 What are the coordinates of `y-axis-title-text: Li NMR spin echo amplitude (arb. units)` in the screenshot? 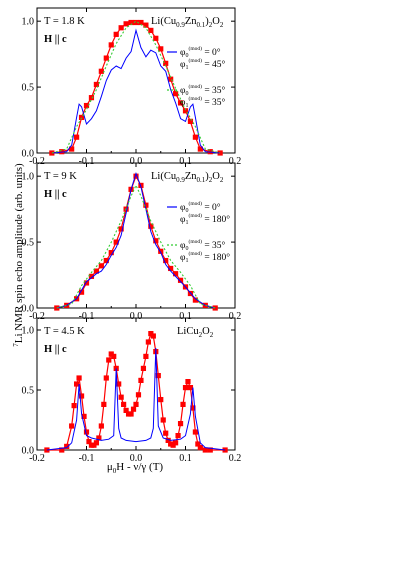 It's located at (19, 253).